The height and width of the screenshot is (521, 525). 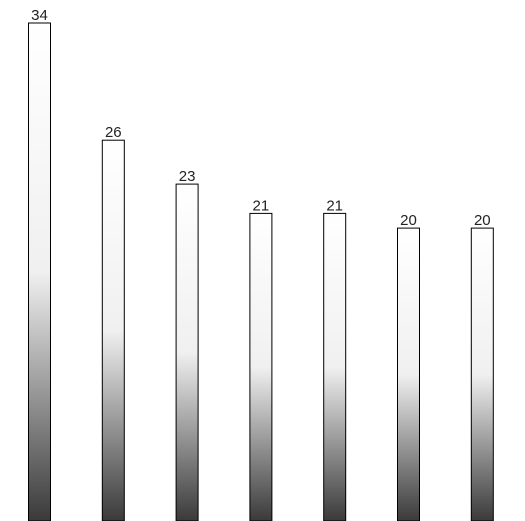 I want to click on bar-value-label-5: 21, so click(x=334, y=205).